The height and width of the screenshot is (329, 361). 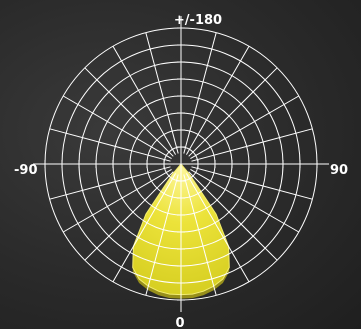 I want to click on angle-label-right: 90, so click(x=339, y=170).